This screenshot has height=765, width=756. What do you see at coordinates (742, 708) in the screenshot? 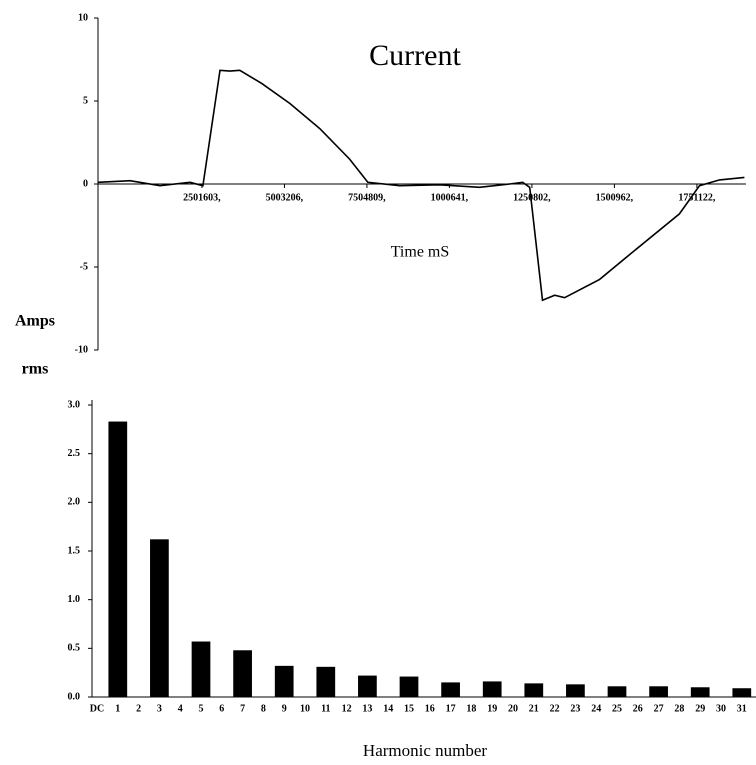
I see `x-tick-label: 31` at bounding box center [742, 708].